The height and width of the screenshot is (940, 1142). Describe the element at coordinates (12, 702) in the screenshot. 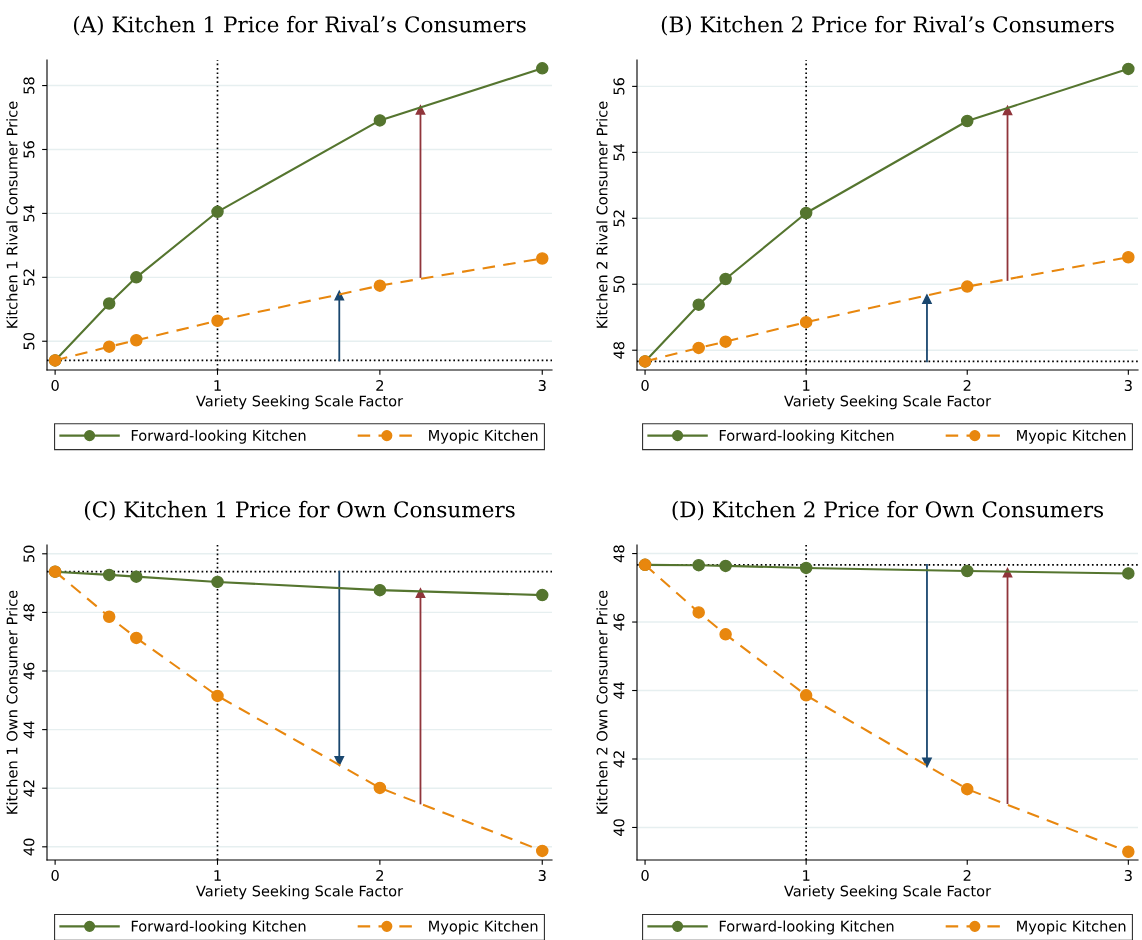

I see `y-axis-title: Kitchen 1 Own Consumer Price` at that location.